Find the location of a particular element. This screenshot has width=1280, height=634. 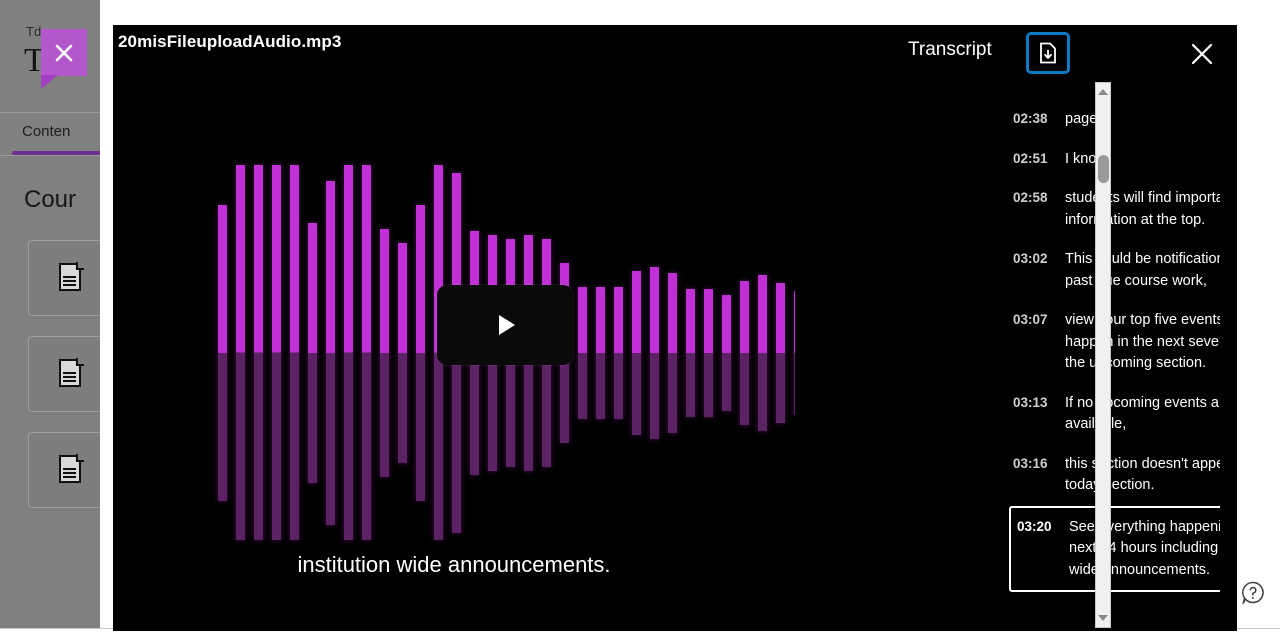

help-question-icon is located at coordinates (1253, 592).